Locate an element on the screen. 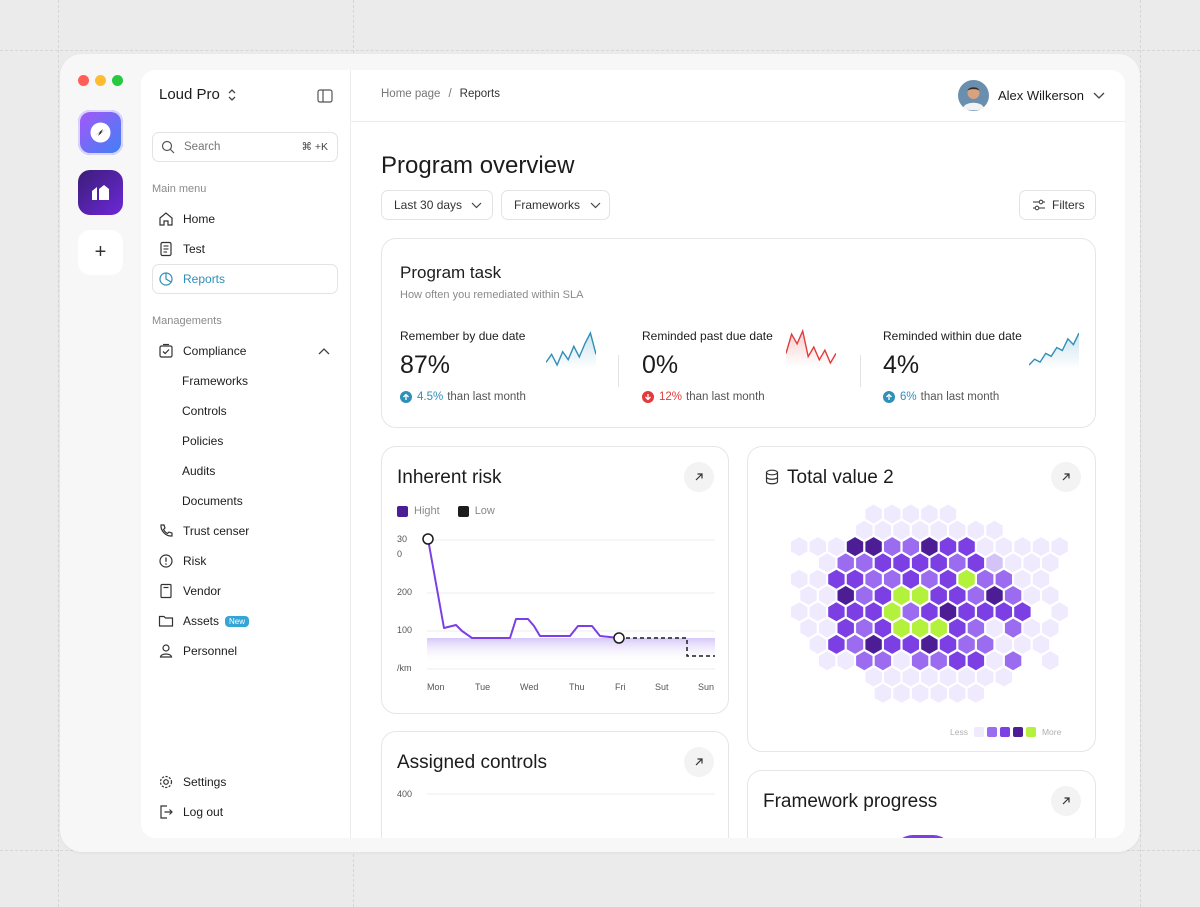 Image resolution: width=1200 pixels, height=907 pixels. gridlines is located at coordinates (571, 604).